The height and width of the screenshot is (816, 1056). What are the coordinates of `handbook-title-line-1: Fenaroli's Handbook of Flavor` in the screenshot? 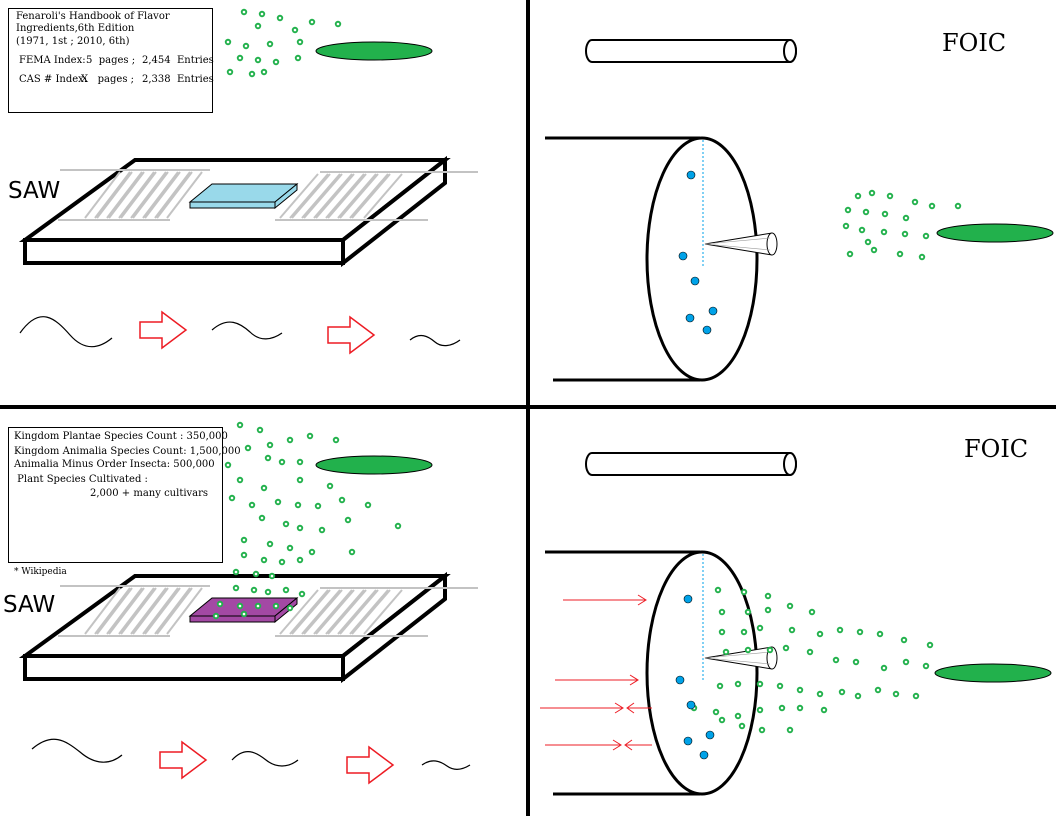 It's located at (93, 16).